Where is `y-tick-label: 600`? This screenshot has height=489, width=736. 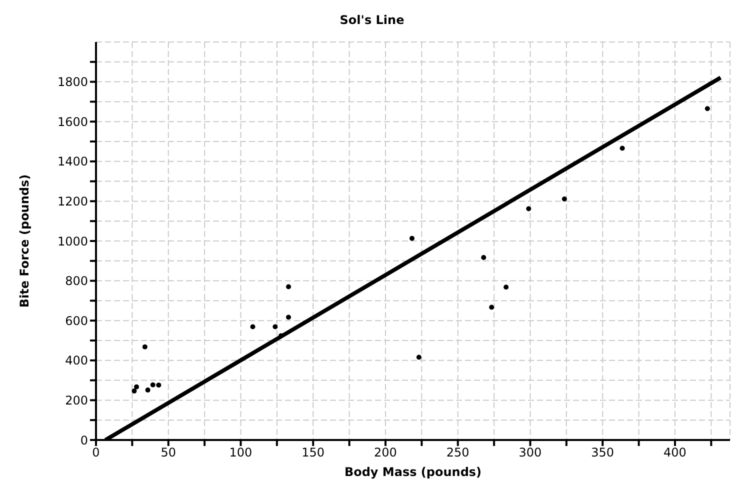 y-tick-label: 600 is located at coordinates (76, 321).